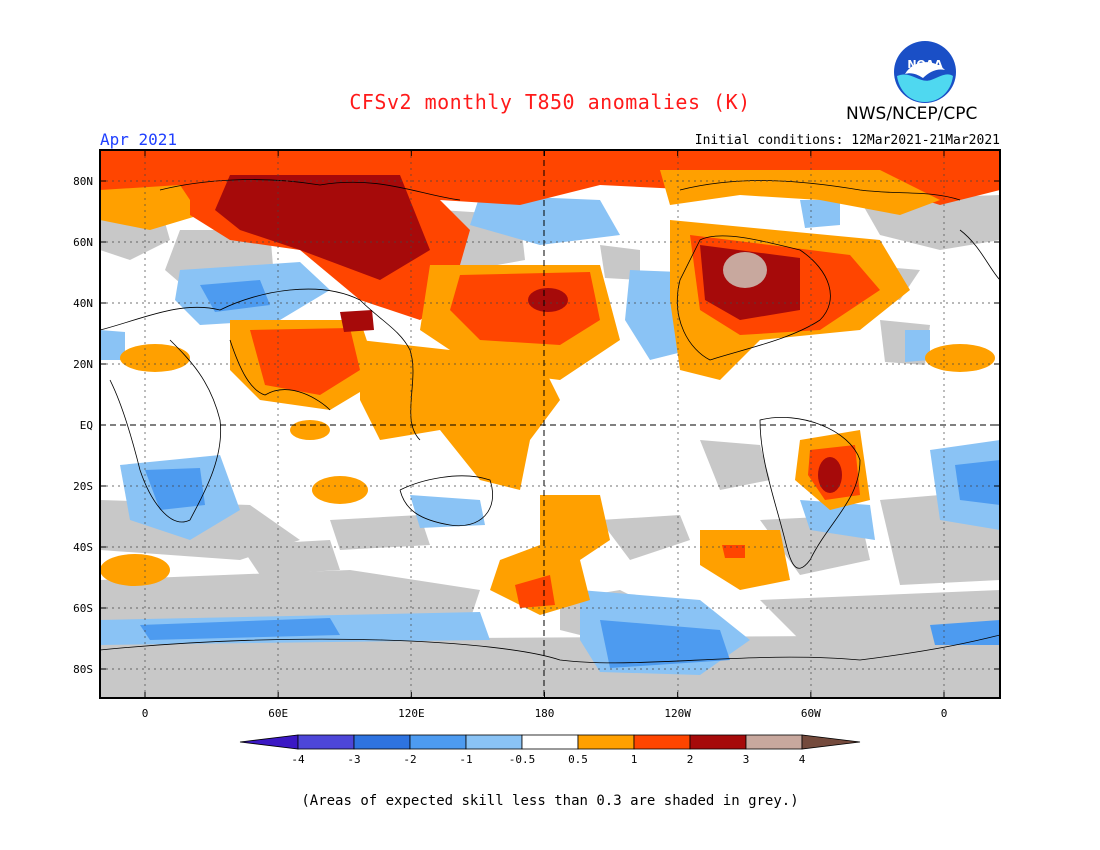 The height and width of the screenshot is (850, 1100). What do you see at coordinates (677, 713) in the screenshot?
I see `lon-label: 120W` at bounding box center [677, 713].